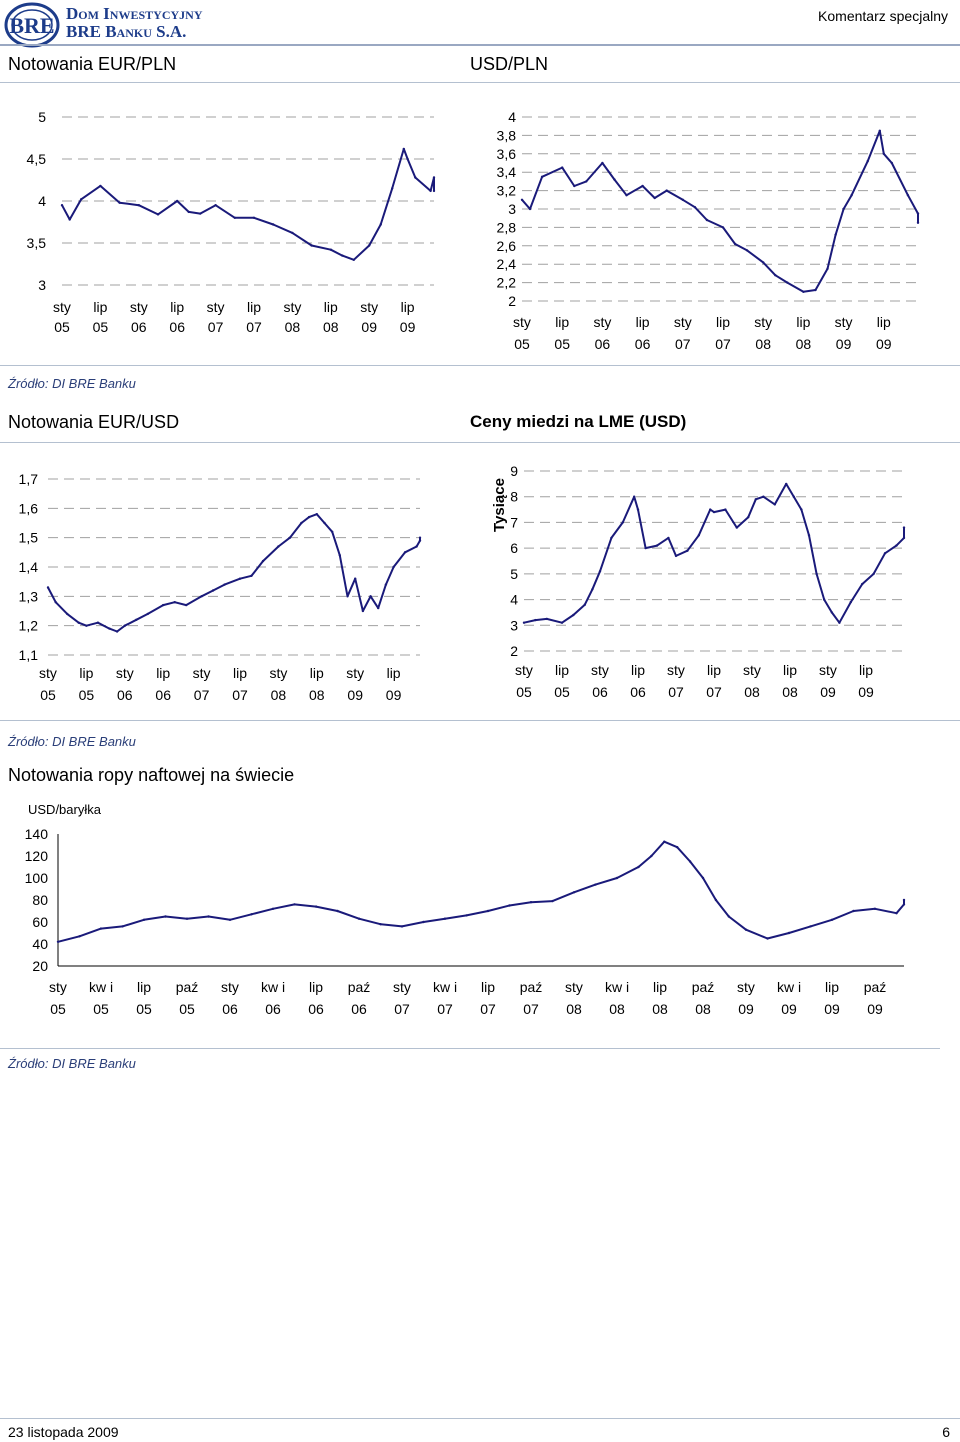 This screenshot has width=960, height=1442. I want to click on y-tick-label: 5, so click(42, 117).